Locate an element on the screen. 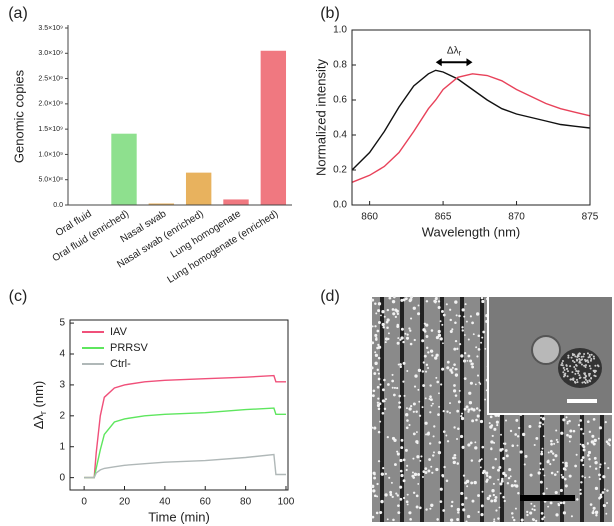 The width and height of the screenshot is (614, 526). inset-scale-bar is located at coordinates (582, 401).